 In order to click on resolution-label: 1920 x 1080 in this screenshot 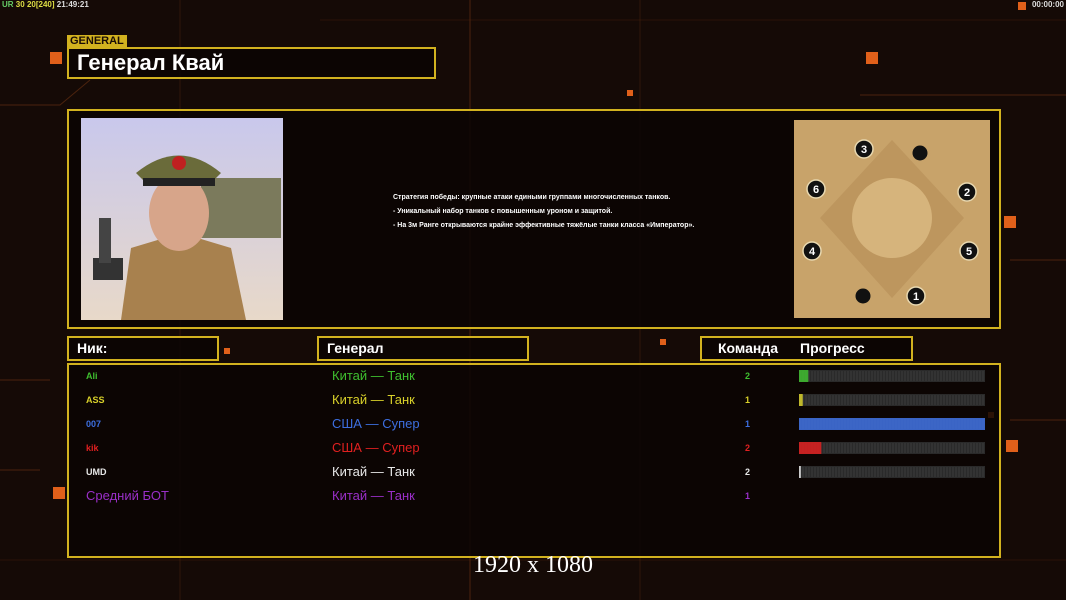, I will do `click(533, 565)`.